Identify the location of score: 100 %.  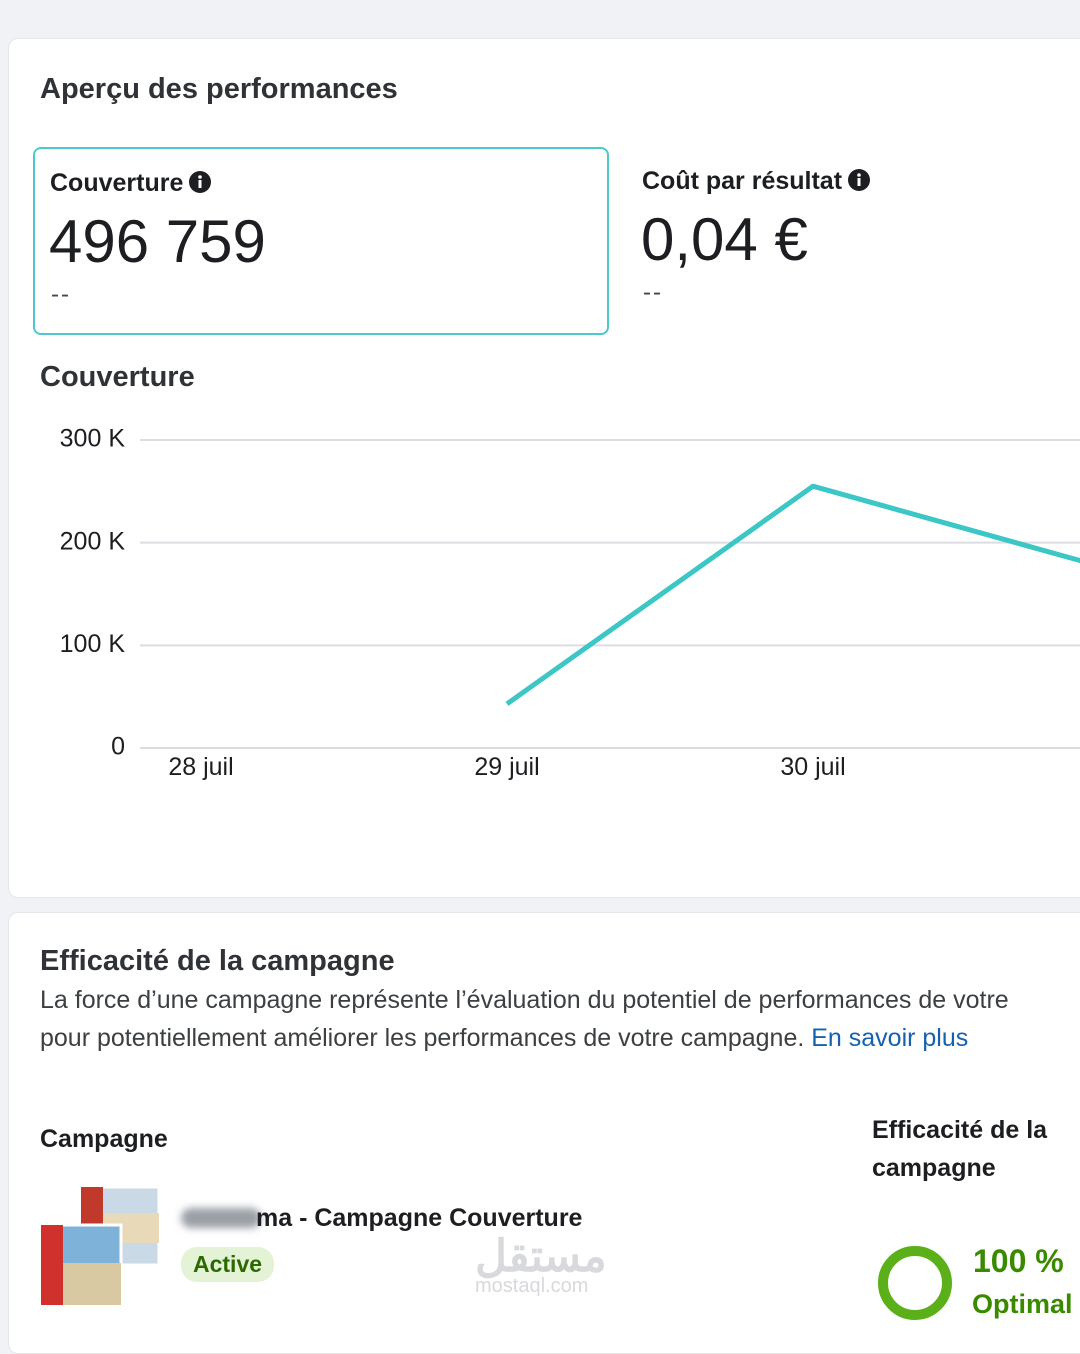
(1018, 1261).